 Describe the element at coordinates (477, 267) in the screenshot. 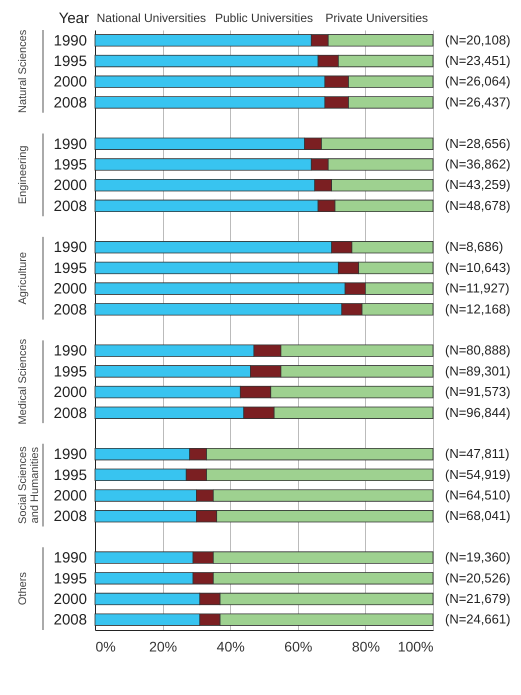

I see `text: (N=10,643)` at that location.